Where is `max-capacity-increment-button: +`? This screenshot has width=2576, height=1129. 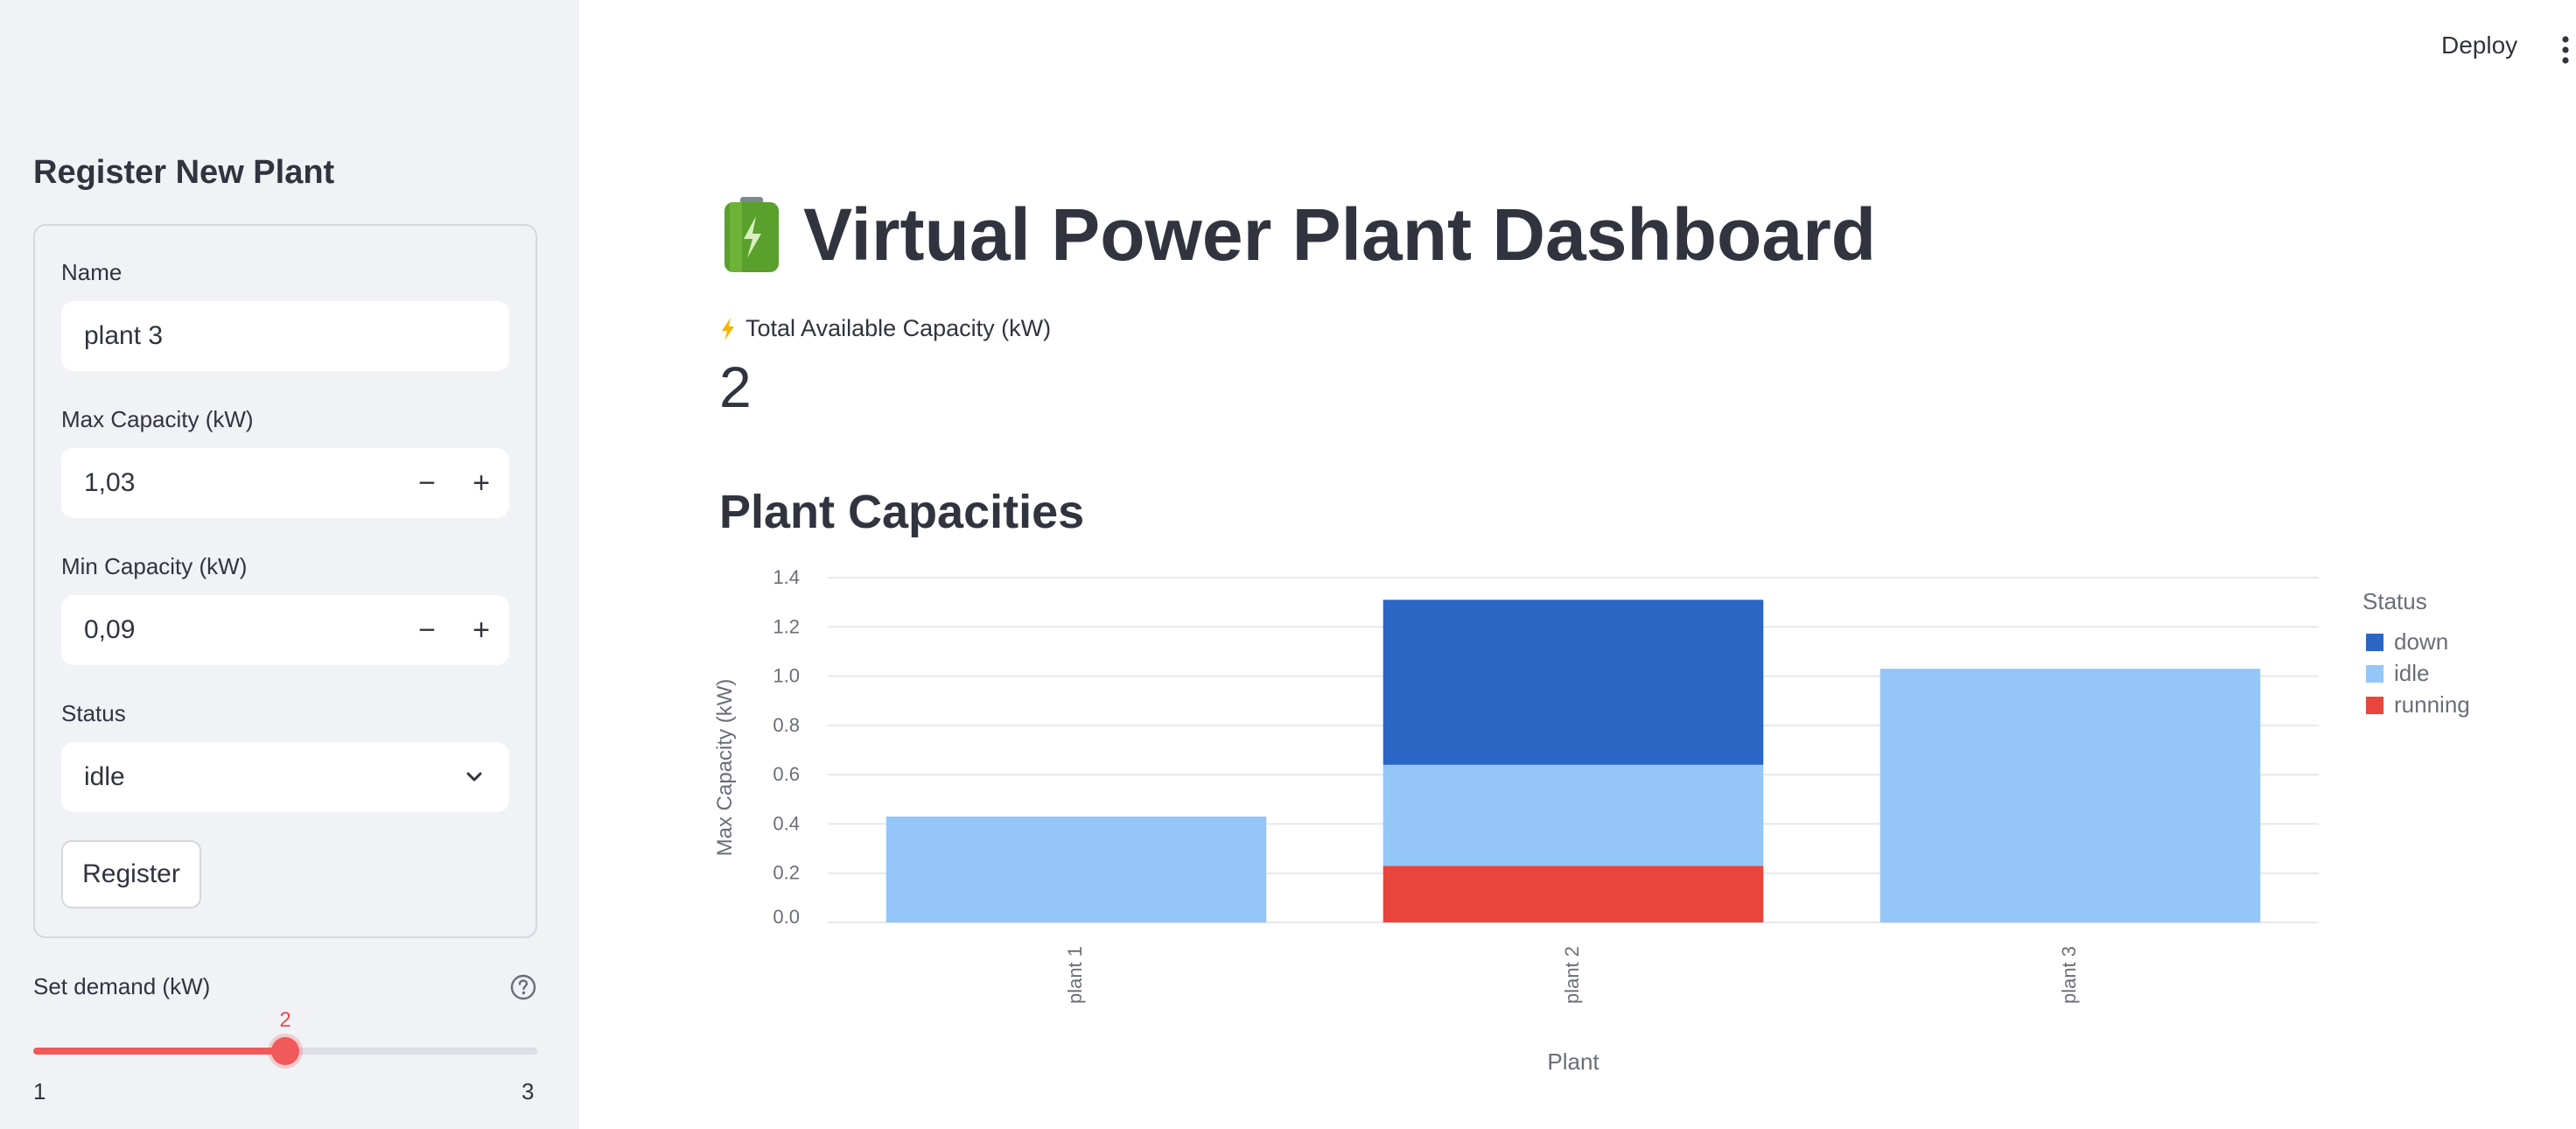 max-capacity-increment-button: + is located at coordinates (481, 483).